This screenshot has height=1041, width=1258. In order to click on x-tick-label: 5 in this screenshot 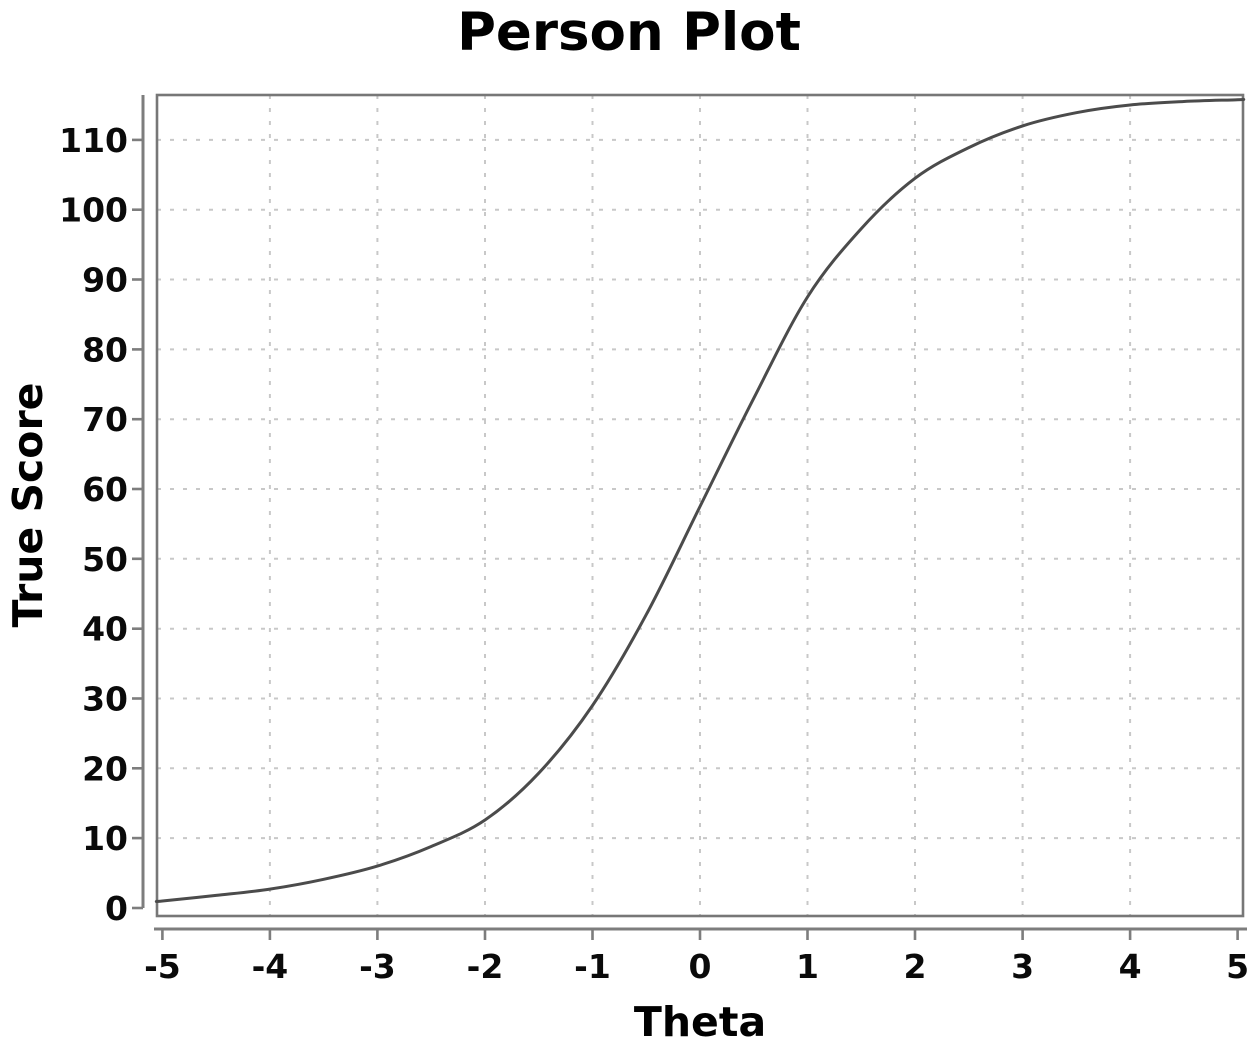, I will do `click(1237, 966)`.